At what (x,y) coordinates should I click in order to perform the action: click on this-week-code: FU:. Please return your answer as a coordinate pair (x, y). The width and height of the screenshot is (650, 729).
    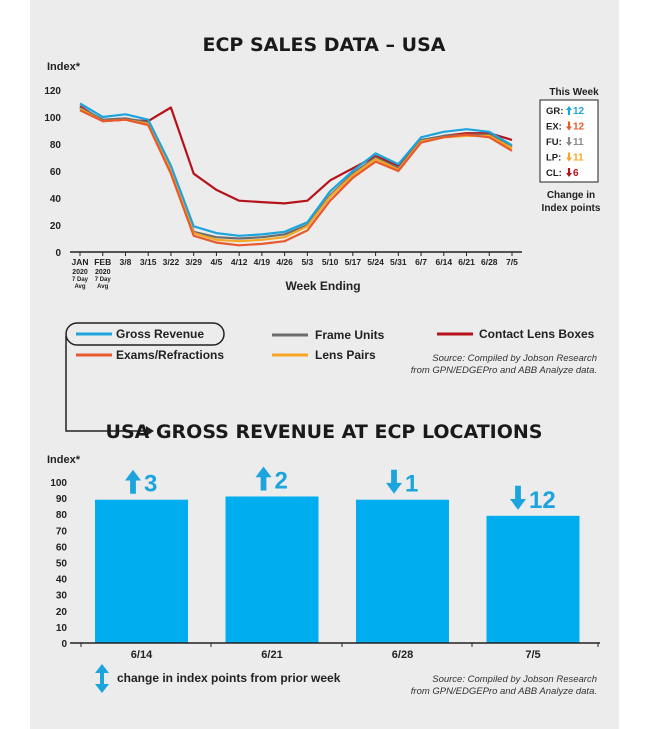
    Looking at the image, I should click on (554, 142).